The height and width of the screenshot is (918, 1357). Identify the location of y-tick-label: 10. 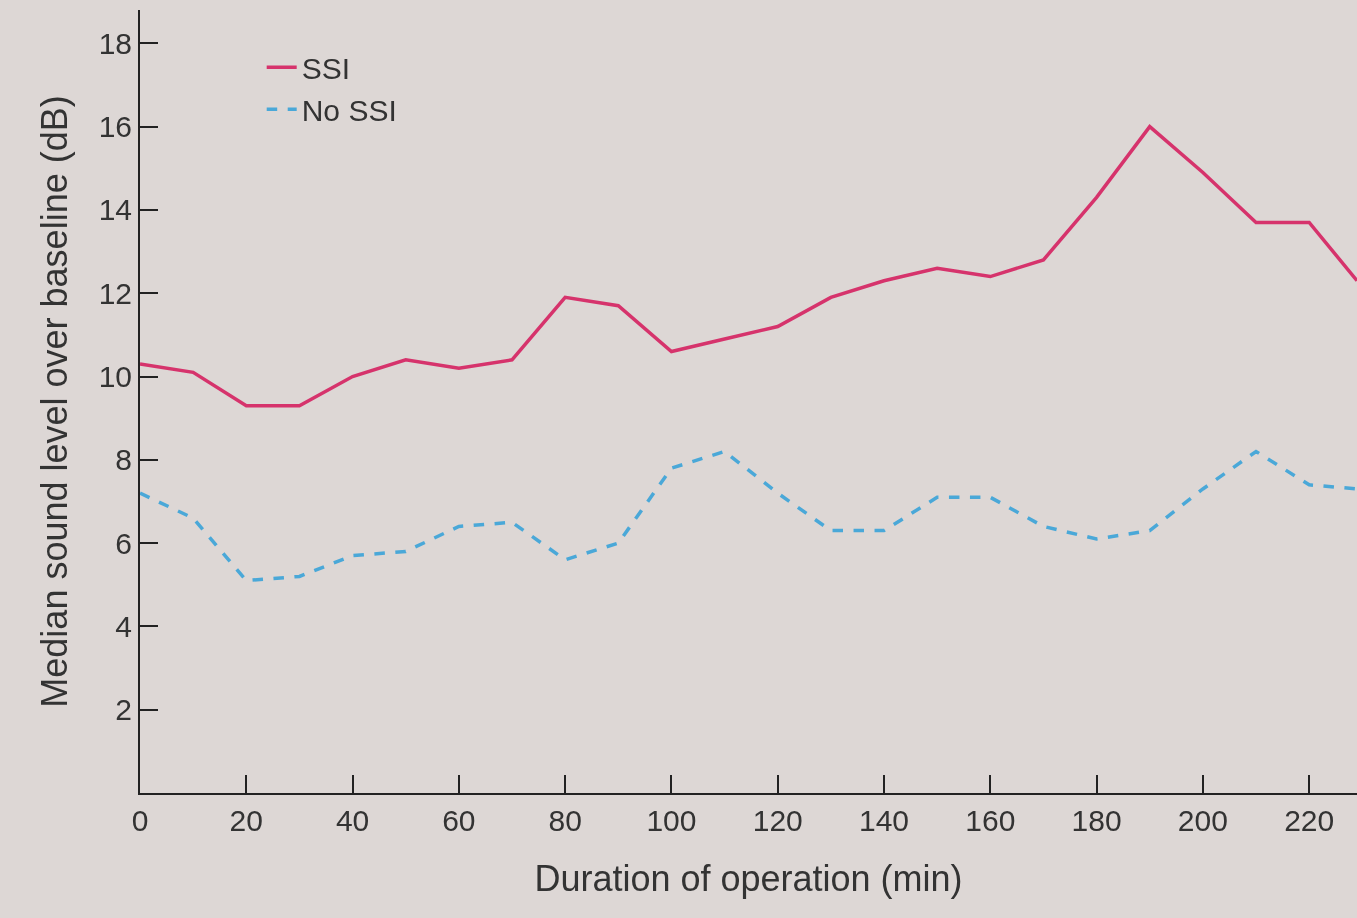
(115, 377).